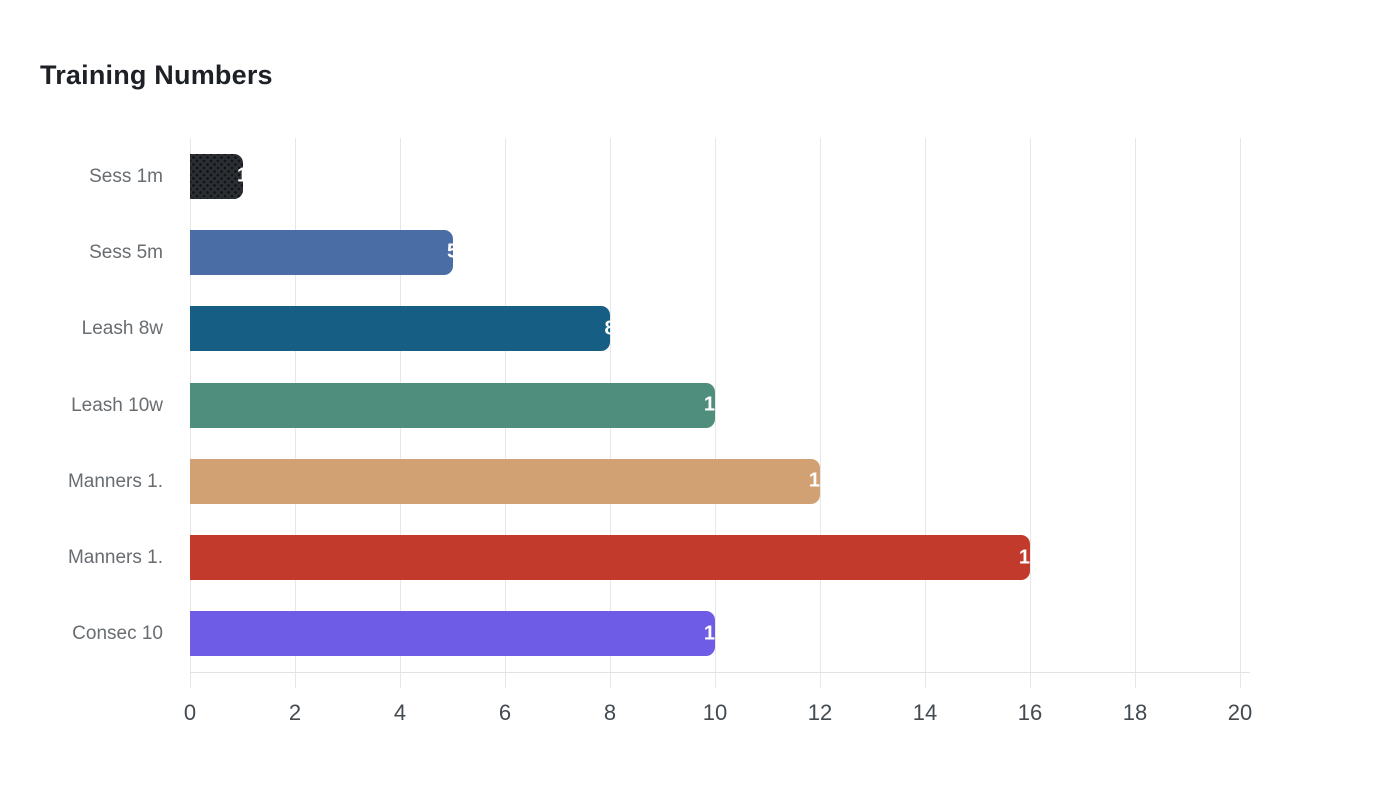 The width and height of the screenshot is (1400, 800). What do you see at coordinates (1135, 712) in the screenshot?
I see `x-tick-label: 18` at bounding box center [1135, 712].